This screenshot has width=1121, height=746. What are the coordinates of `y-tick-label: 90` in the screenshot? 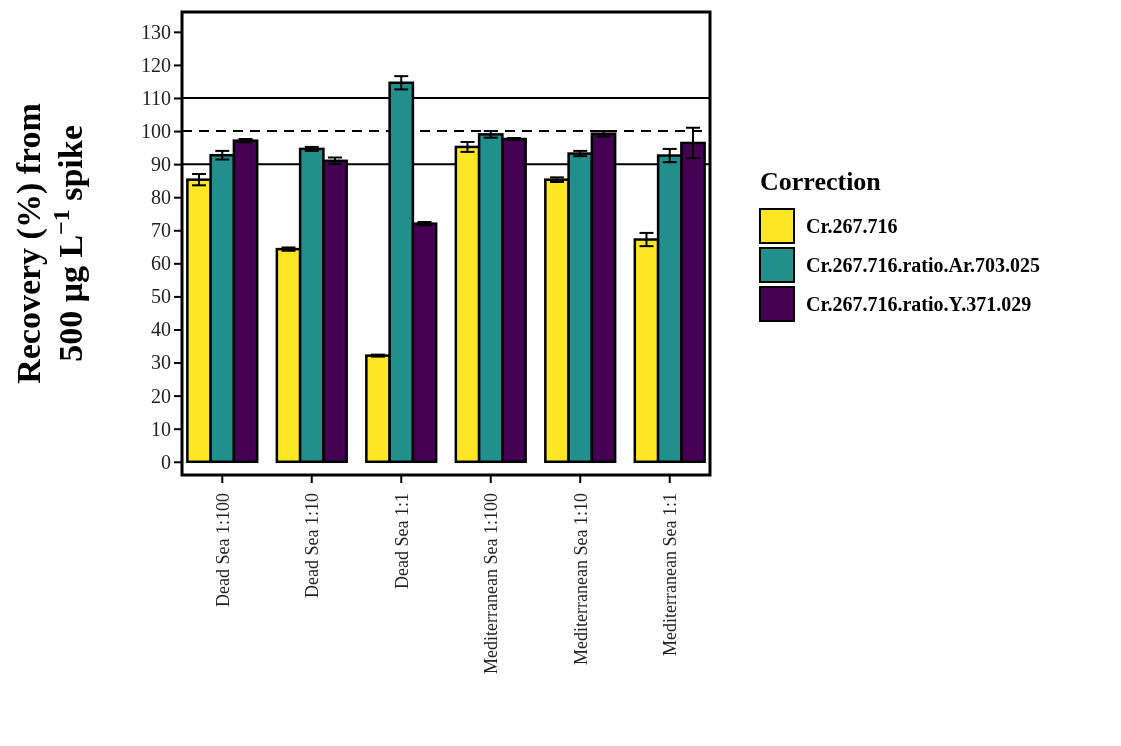 It's located at (161, 164).